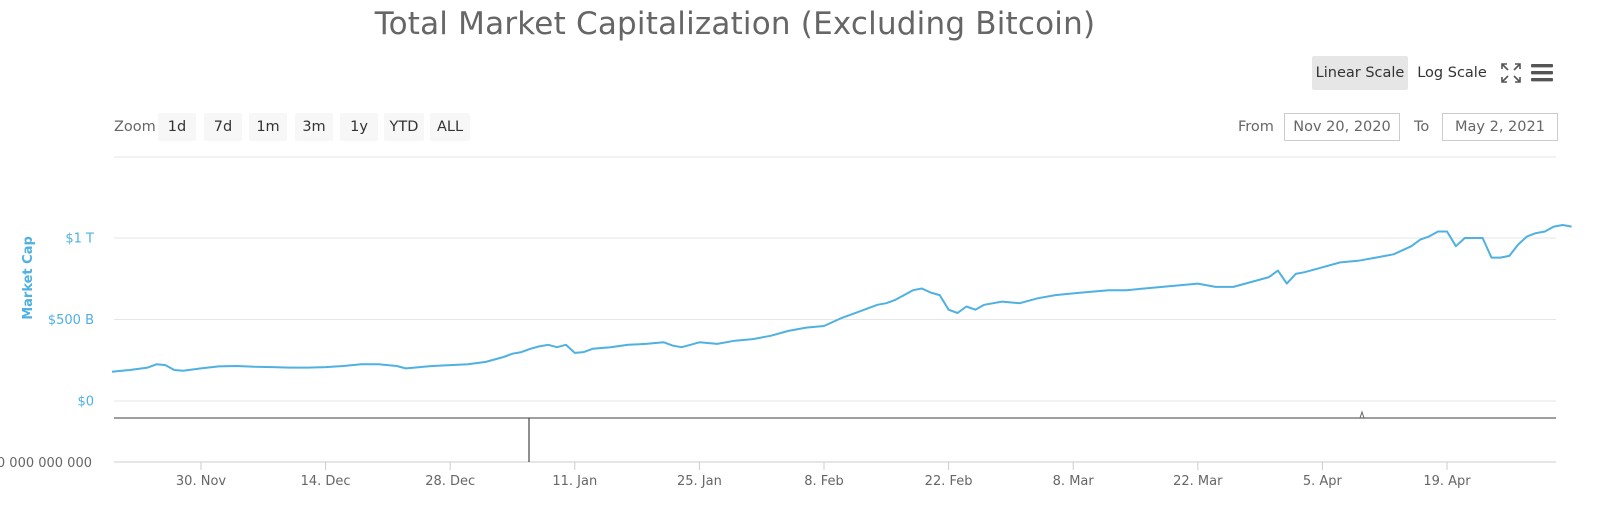 The width and height of the screenshot is (1600, 512). Describe the element at coordinates (1543, 73) in the screenshot. I see `hamburger-menu-icon` at that location.